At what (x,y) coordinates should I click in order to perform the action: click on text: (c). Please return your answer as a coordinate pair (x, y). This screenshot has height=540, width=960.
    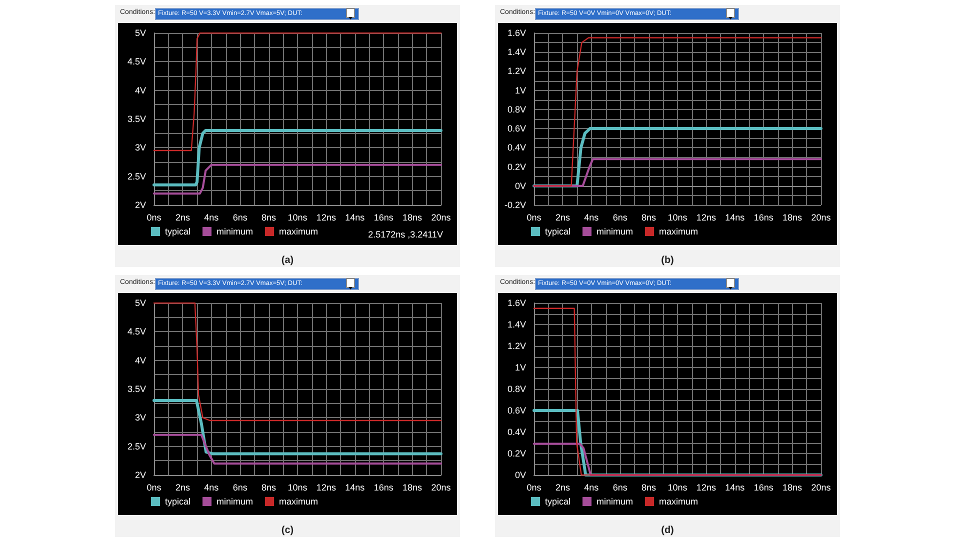
    Looking at the image, I should click on (287, 530).